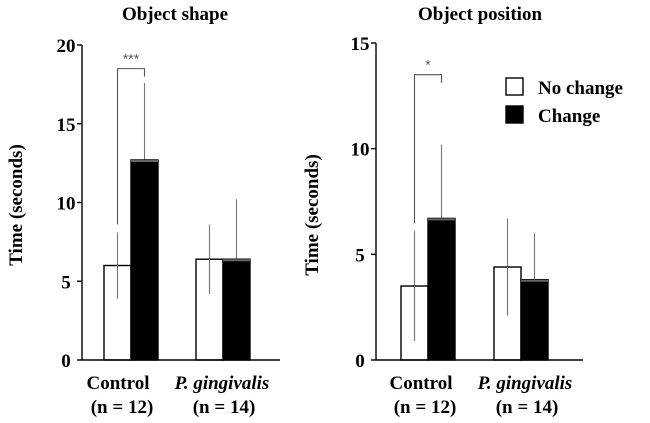 The height and width of the screenshot is (423, 650). Describe the element at coordinates (66, 46) in the screenshot. I see `y-tick-label: 20` at that location.